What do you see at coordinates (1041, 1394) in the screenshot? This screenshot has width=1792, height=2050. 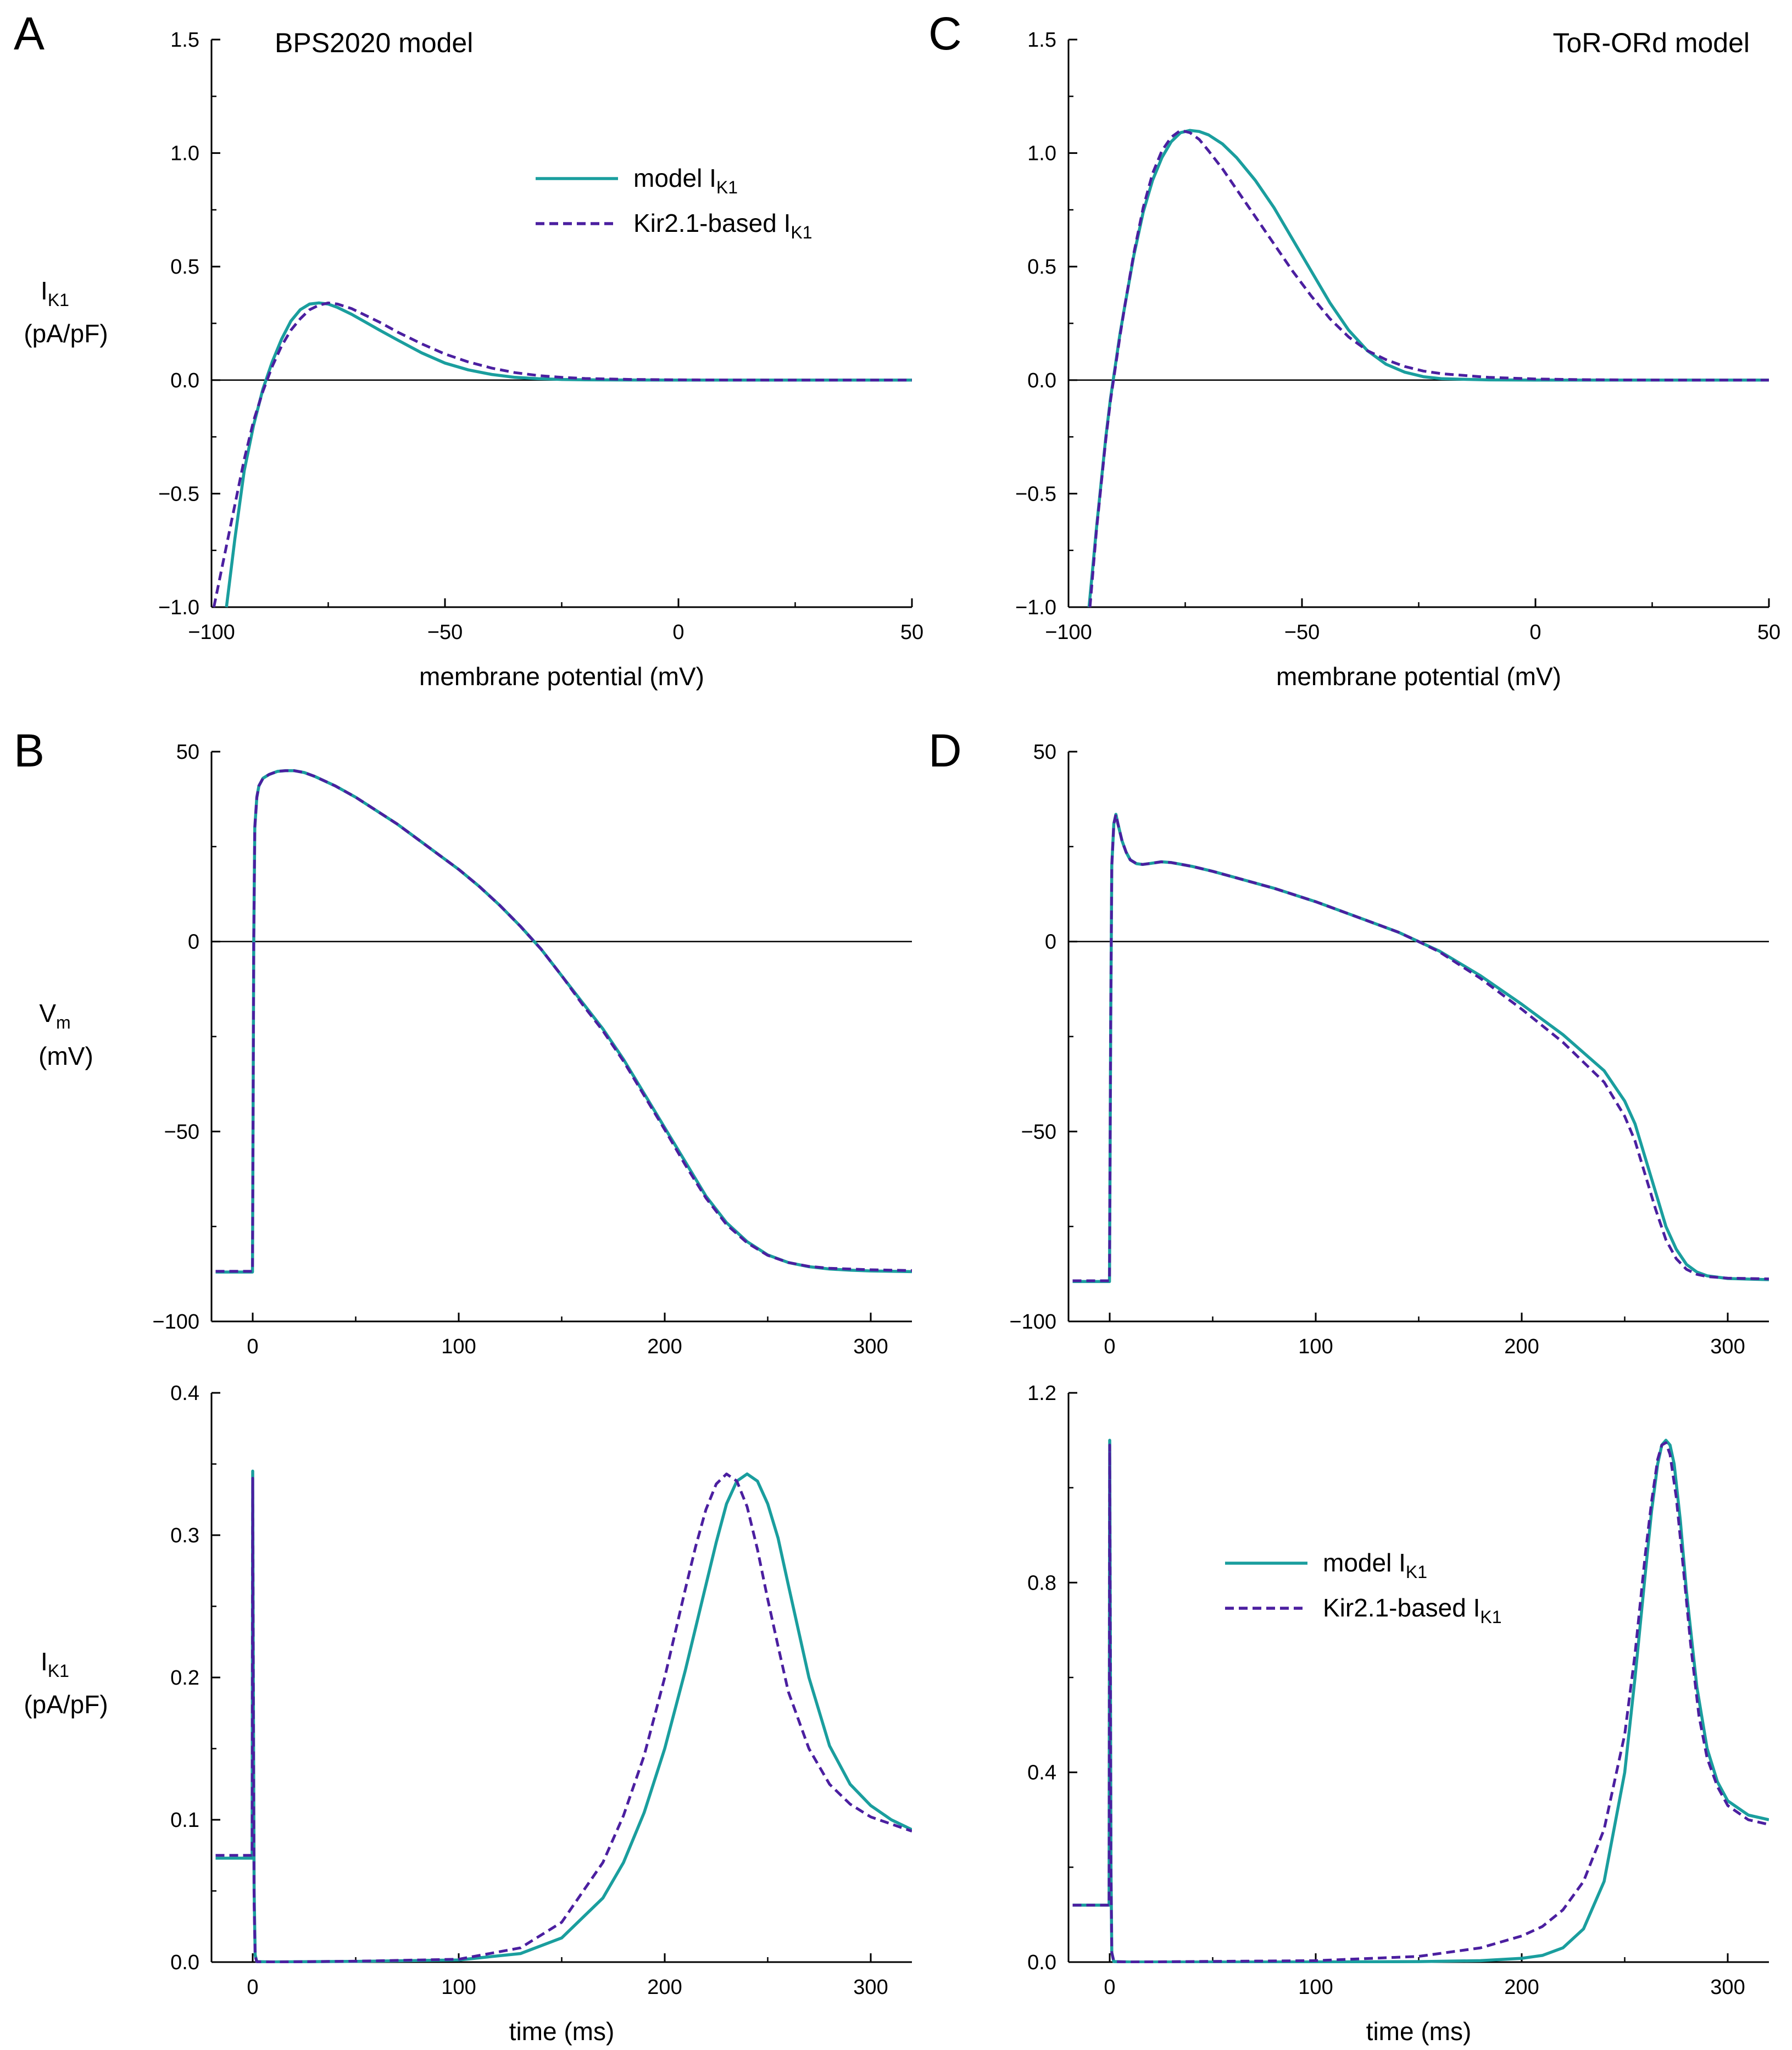 I see `y-tick-label: 1.2` at bounding box center [1041, 1394].